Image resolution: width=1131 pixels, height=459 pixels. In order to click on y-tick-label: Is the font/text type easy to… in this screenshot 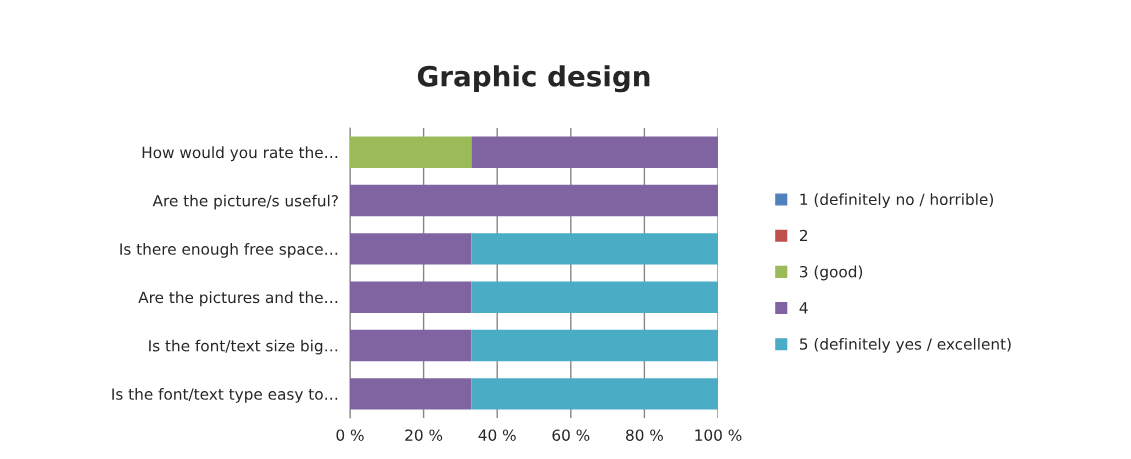, I will do `click(225, 395)`.